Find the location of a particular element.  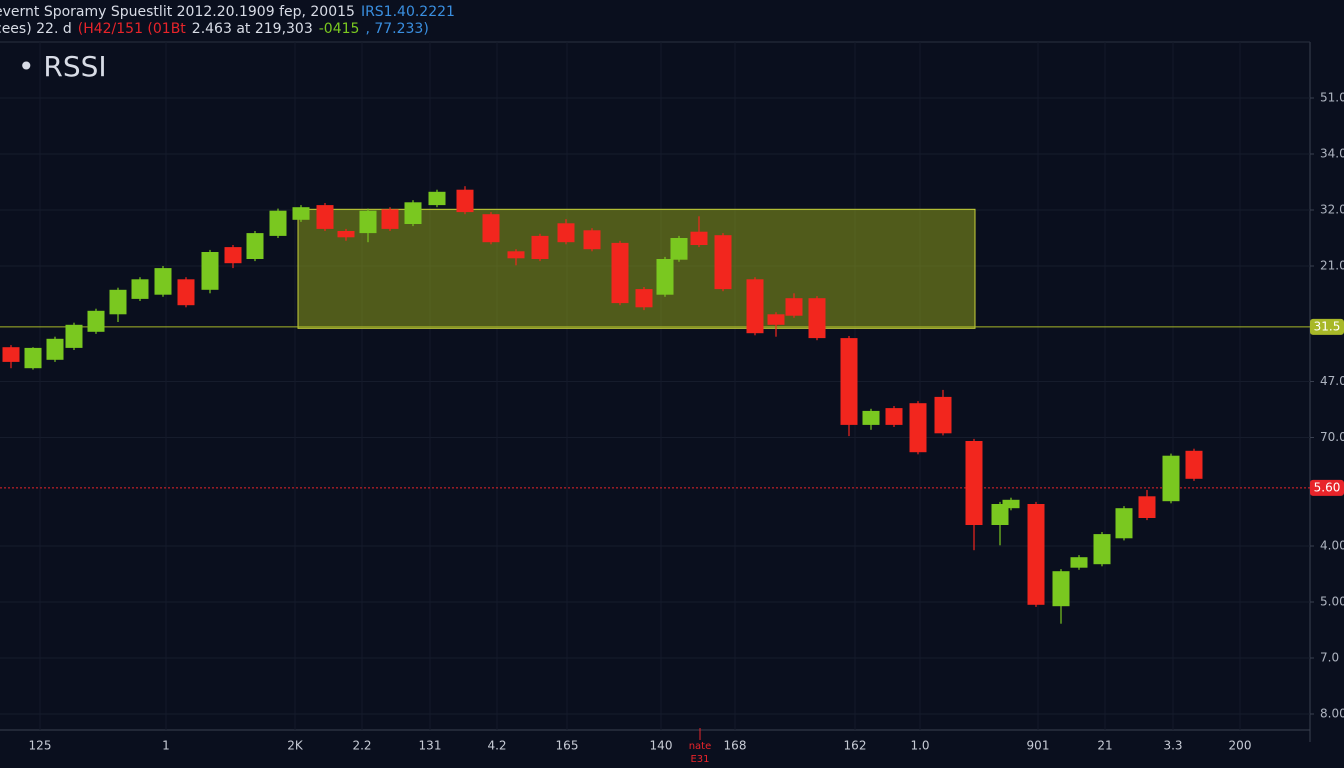

x-tick-label: 2K is located at coordinates (295, 746).